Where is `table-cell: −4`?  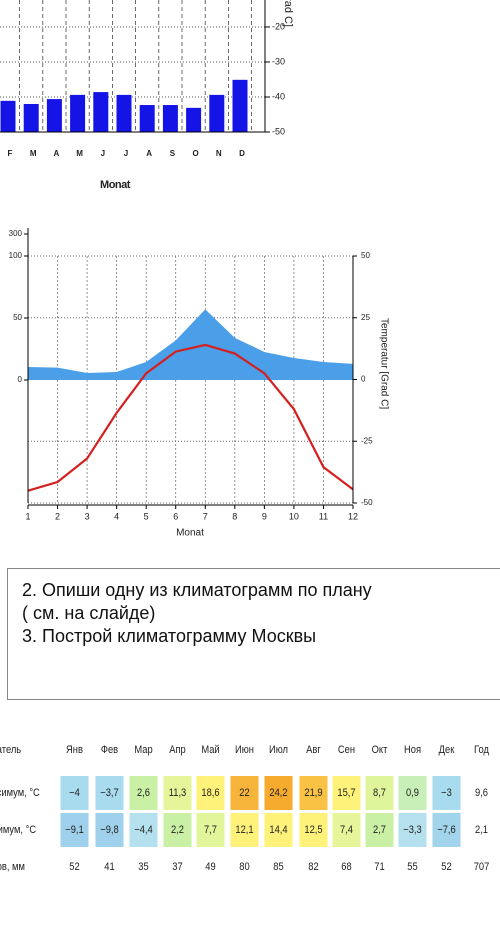
table-cell: −4 is located at coordinates (74, 793).